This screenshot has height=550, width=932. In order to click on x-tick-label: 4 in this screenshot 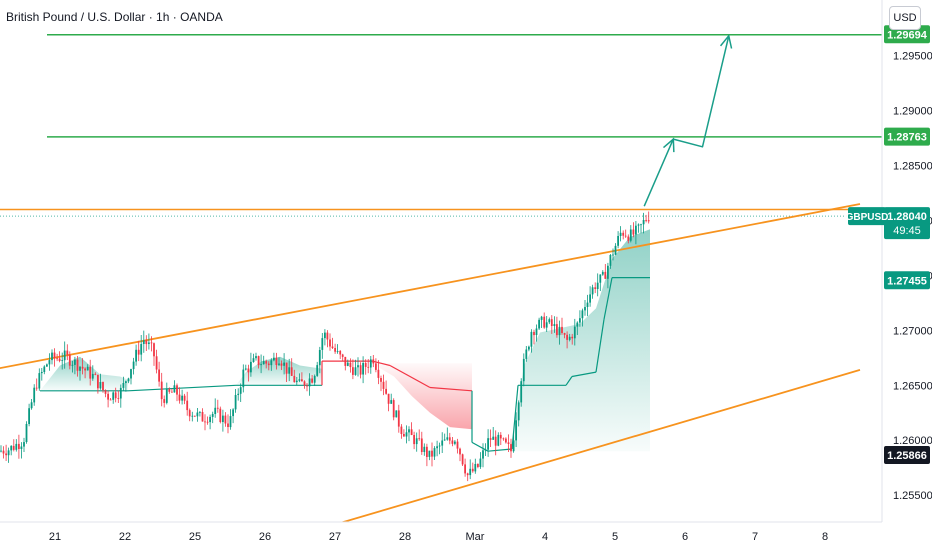, I will do `click(545, 537)`.